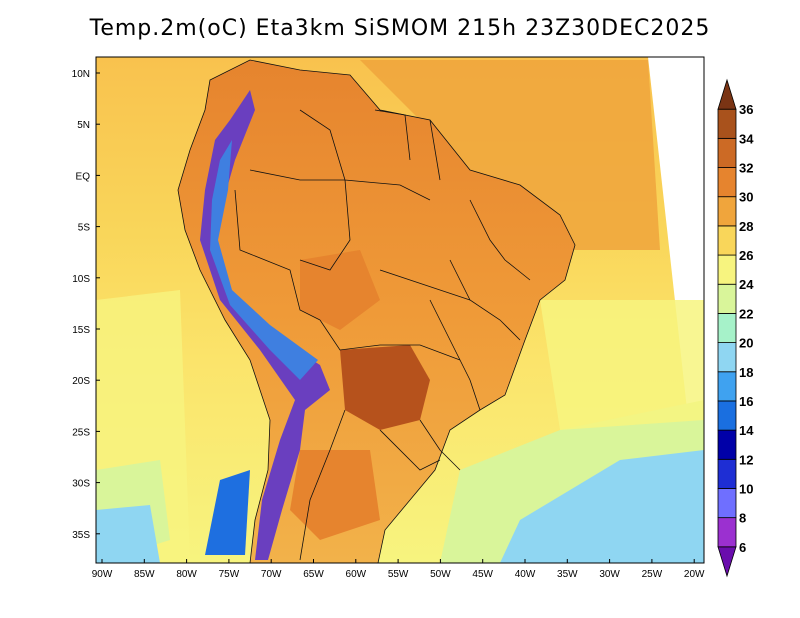 Image resolution: width=800 pixels, height=618 pixels. Describe the element at coordinates (746, 372) in the screenshot. I see `colorbar-label: 18` at that location.